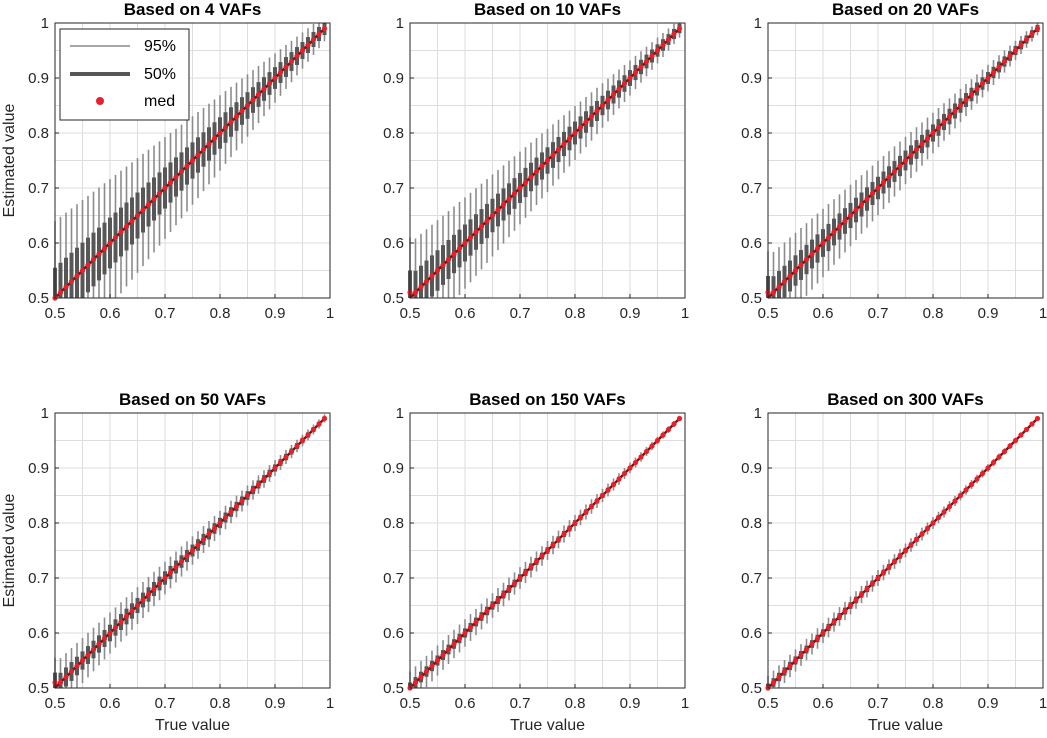 The height and width of the screenshot is (738, 1047). I want to click on y-tick-label: 0.9, so click(393, 468).